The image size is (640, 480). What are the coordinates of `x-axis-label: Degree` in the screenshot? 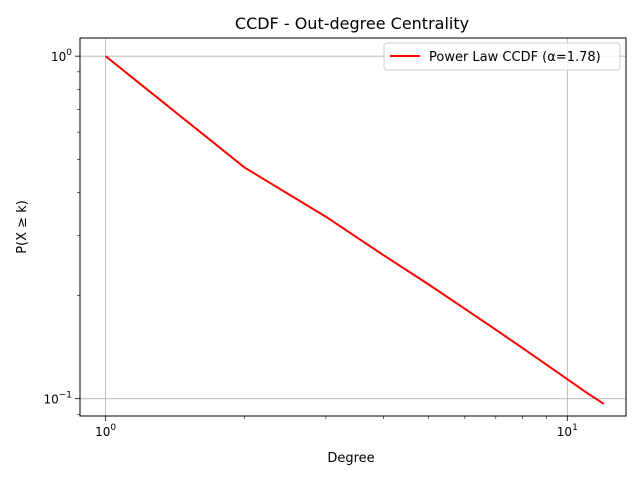 It's located at (350, 458).